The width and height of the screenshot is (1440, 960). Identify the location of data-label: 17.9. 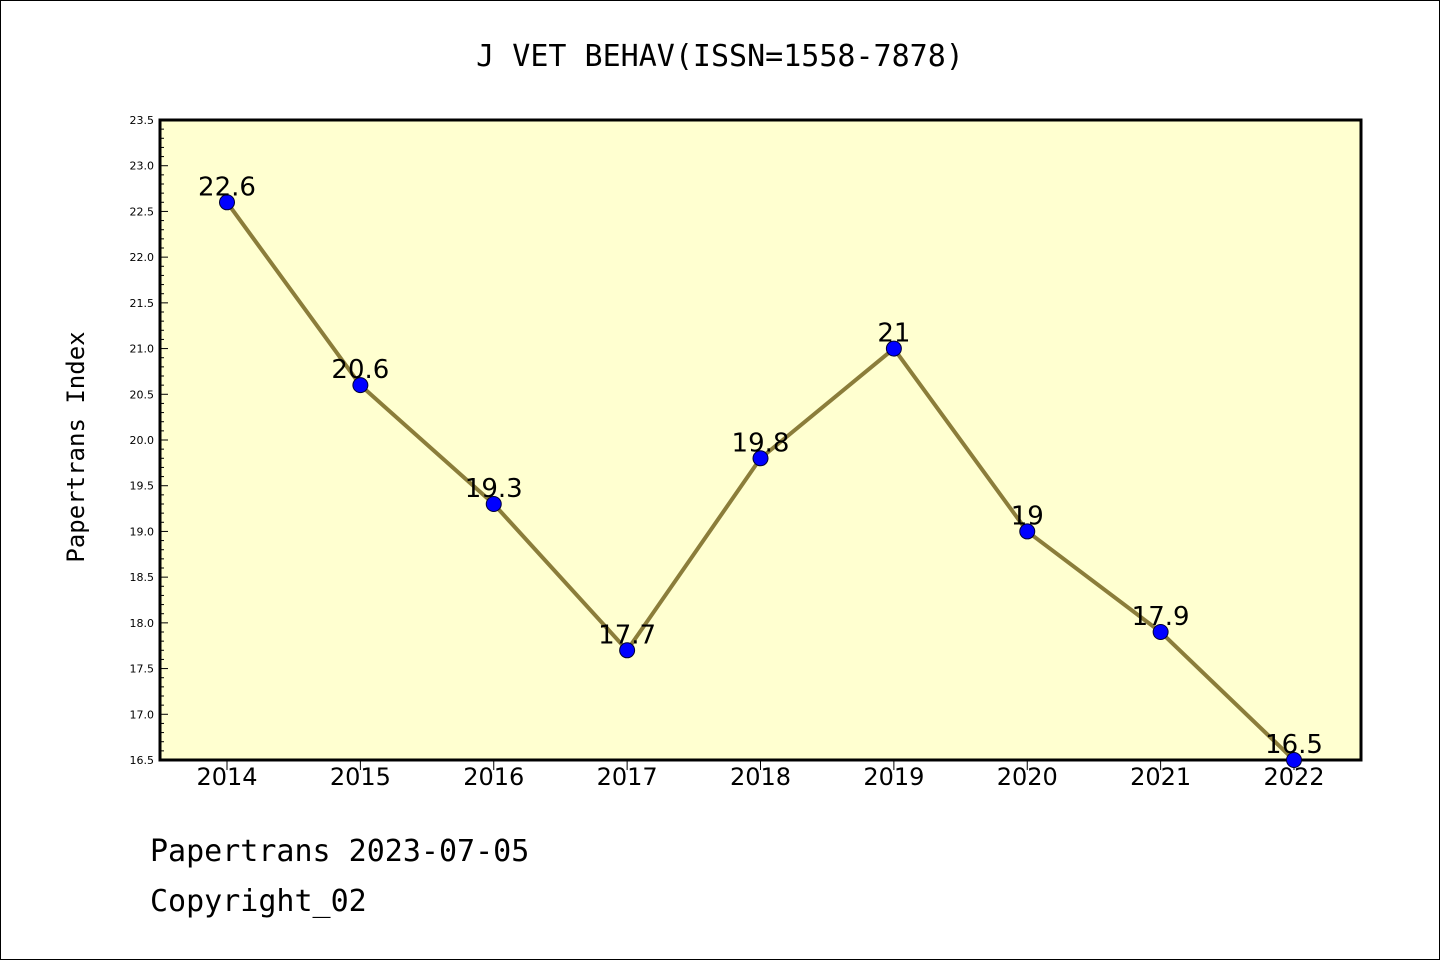
(1161, 617).